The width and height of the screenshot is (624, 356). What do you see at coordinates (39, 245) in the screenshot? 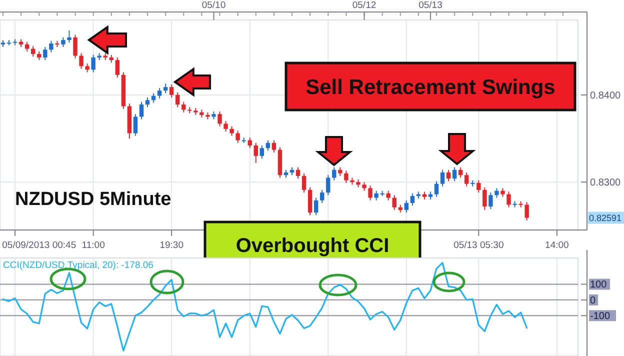
I see `x-tick-label: 05/09/2013 00:45` at bounding box center [39, 245].